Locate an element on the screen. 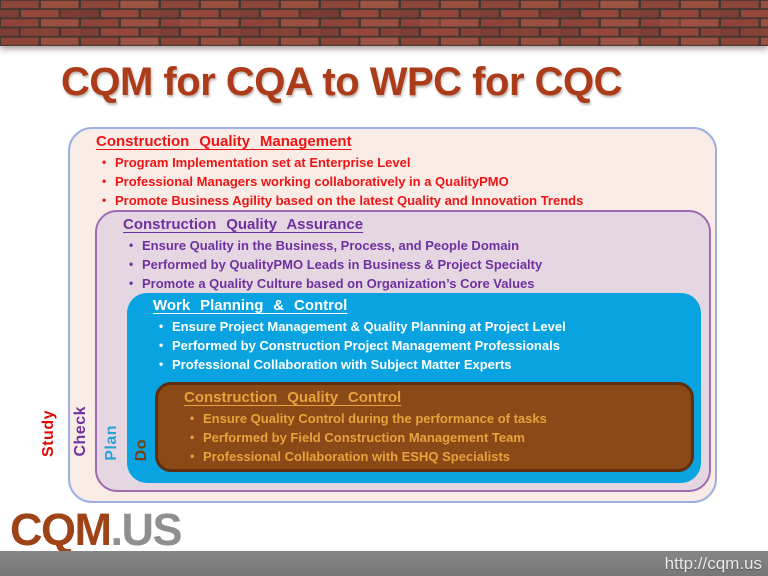 This screenshot has width=768, height=576. wpc-title: Work Planning & Control is located at coordinates (250, 305).